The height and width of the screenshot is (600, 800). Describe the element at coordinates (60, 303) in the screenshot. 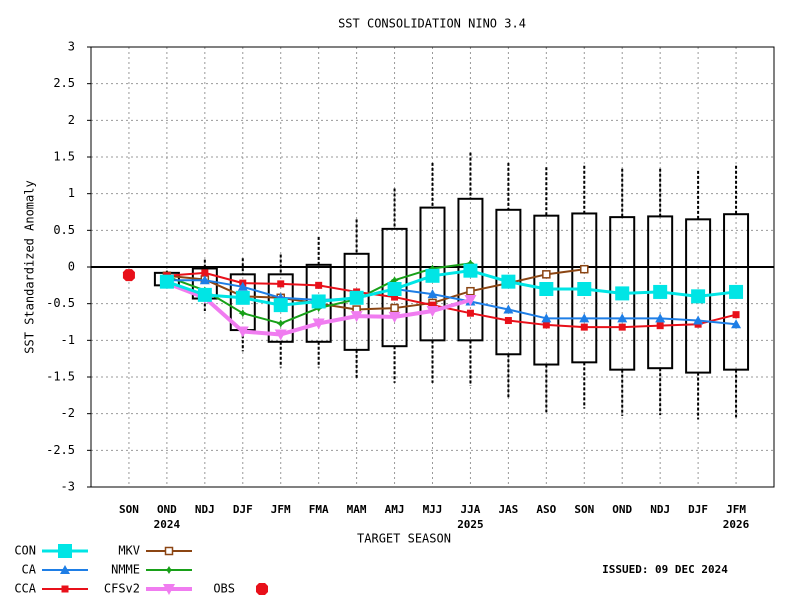

I see `y-tick-label: -0.5` at that location.